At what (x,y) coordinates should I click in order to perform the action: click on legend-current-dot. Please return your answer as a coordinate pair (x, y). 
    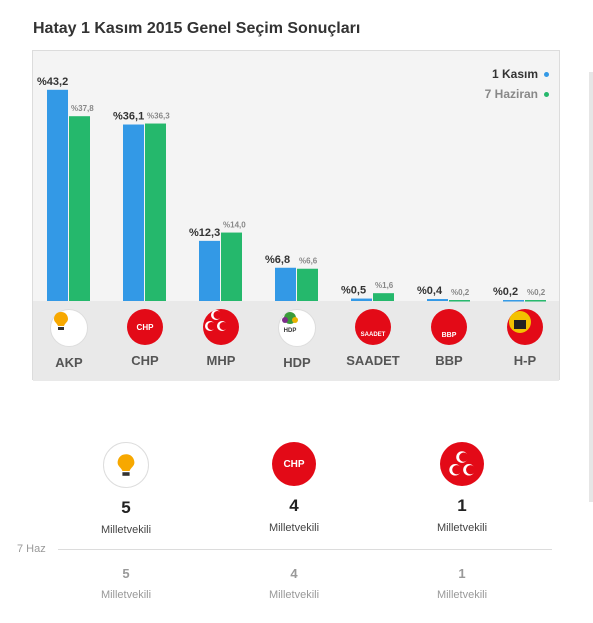
    Looking at the image, I should click on (546, 75).